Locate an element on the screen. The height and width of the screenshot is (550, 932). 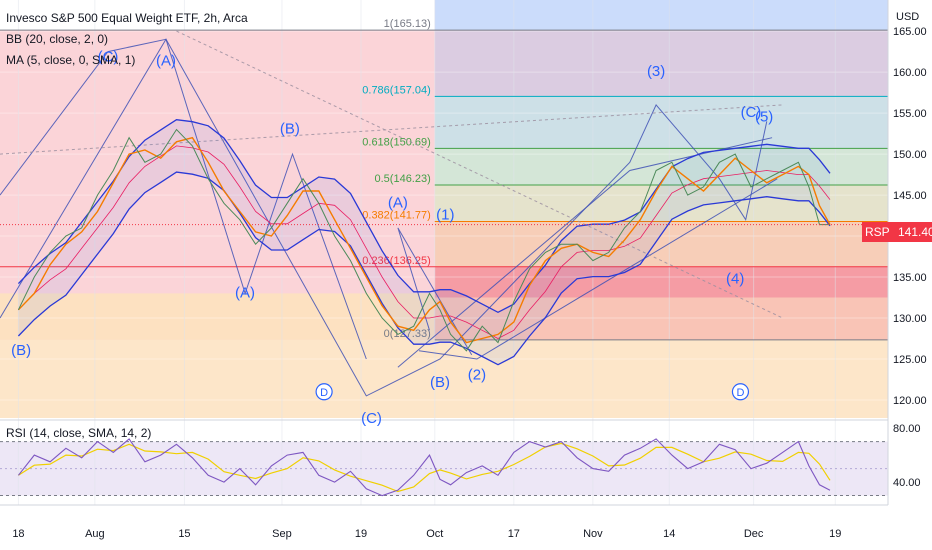
last-price-value: 141.40 is located at coordinates (915, 232).